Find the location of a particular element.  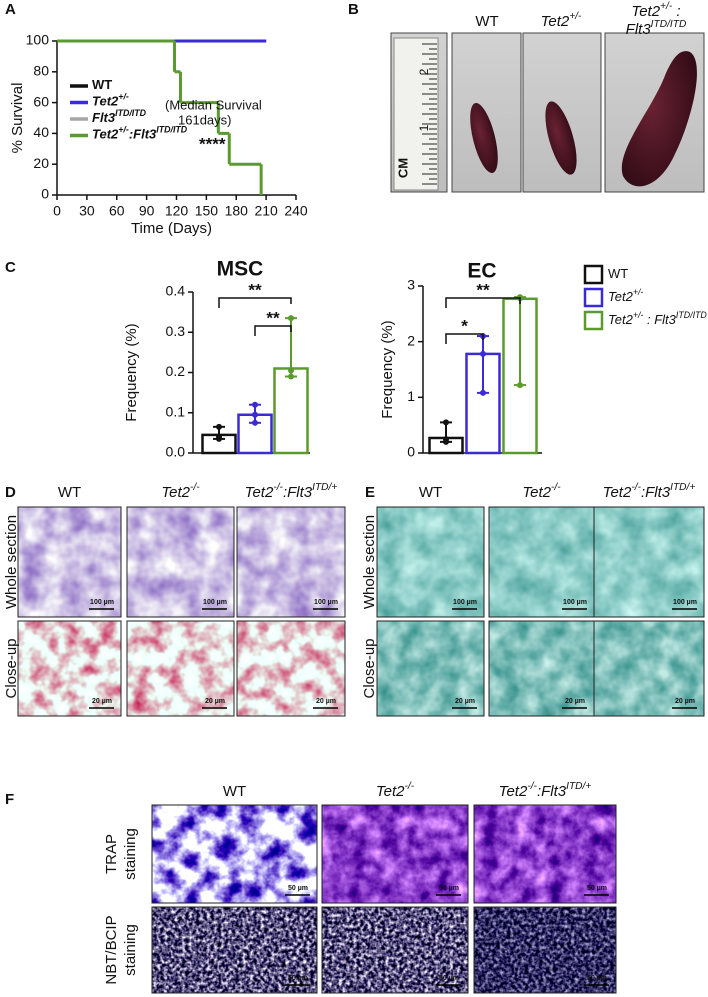

panel-letter: C is located at coordinates (10, 267).